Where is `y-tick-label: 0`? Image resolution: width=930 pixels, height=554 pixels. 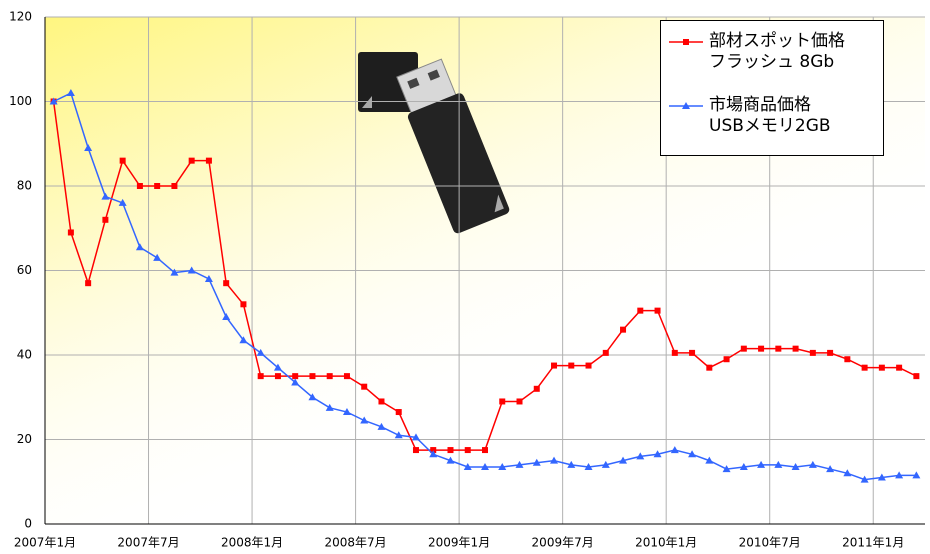 y-tick-label: 0 is located at coordinates (28, 524).